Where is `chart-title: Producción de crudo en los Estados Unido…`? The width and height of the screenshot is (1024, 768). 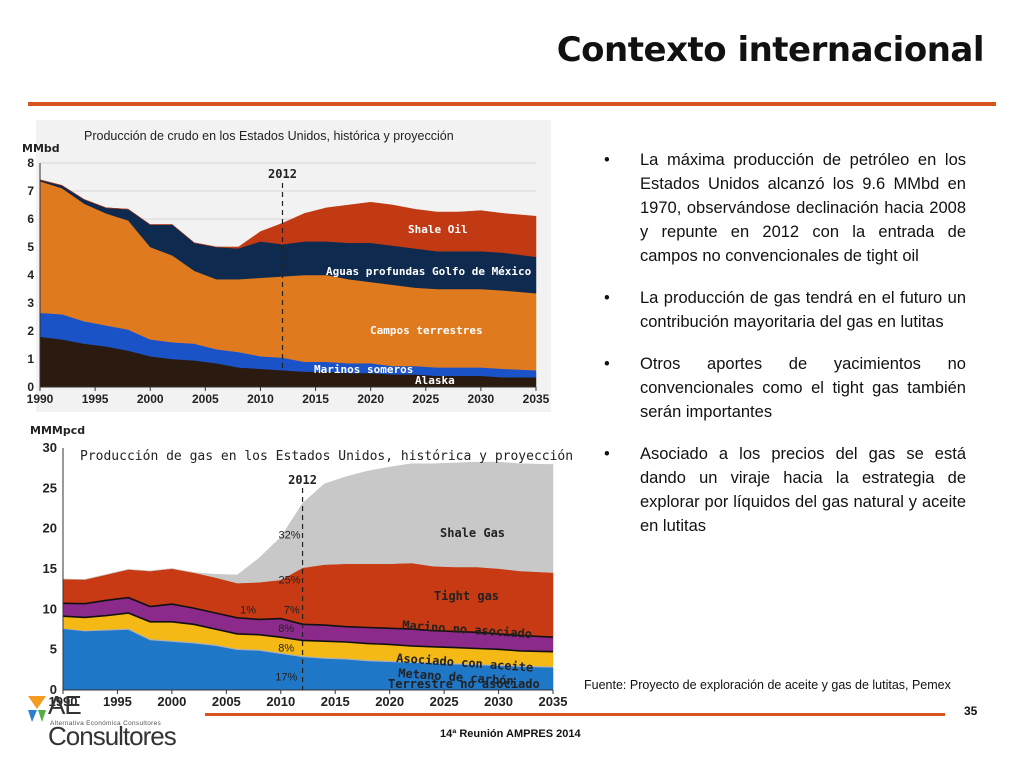
chart-title: Producción de crudo en los Estados Unido… is located at coordinates (269, 136).